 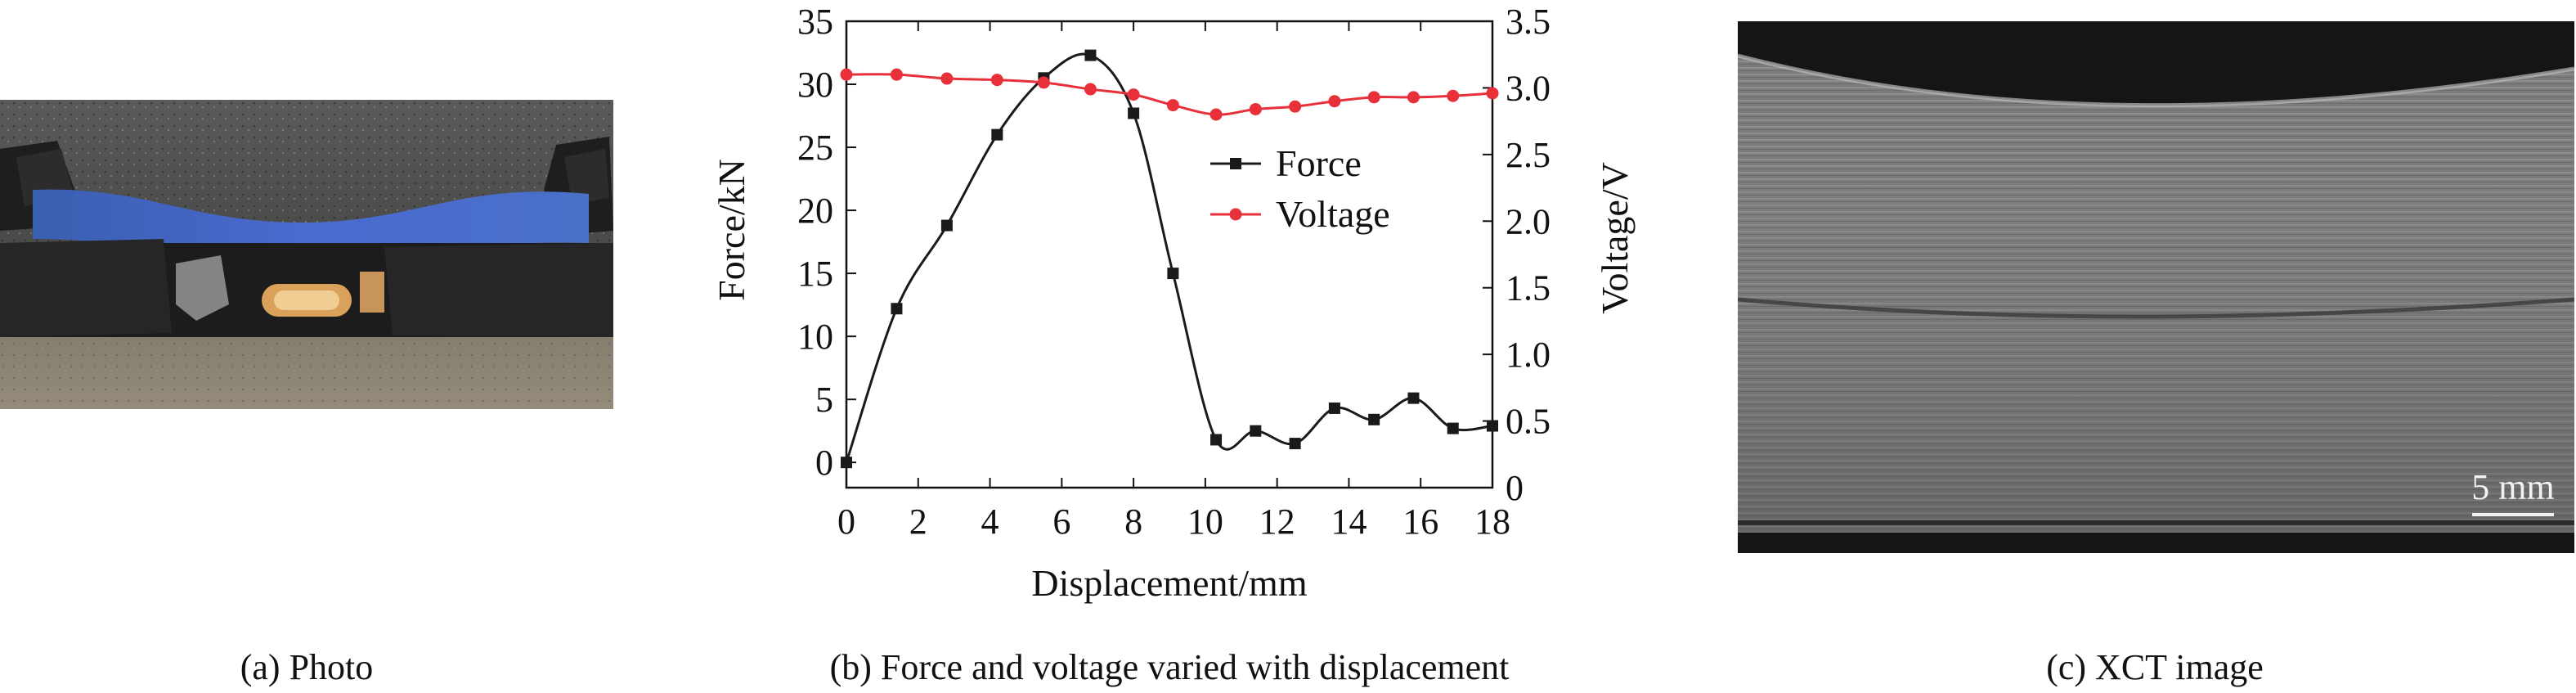 What do you see at coordinates (1528, 22) in the screenshot?
I see `y-right-tick-label: 3.5` at bounding box center [1528, 22].